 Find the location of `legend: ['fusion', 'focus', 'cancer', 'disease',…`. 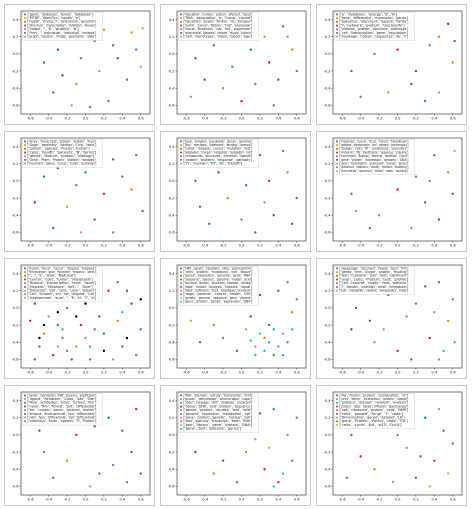

legend: ['fusion', 'focus', 'cancer', 'disease',… is located at coordinates (62, 284).